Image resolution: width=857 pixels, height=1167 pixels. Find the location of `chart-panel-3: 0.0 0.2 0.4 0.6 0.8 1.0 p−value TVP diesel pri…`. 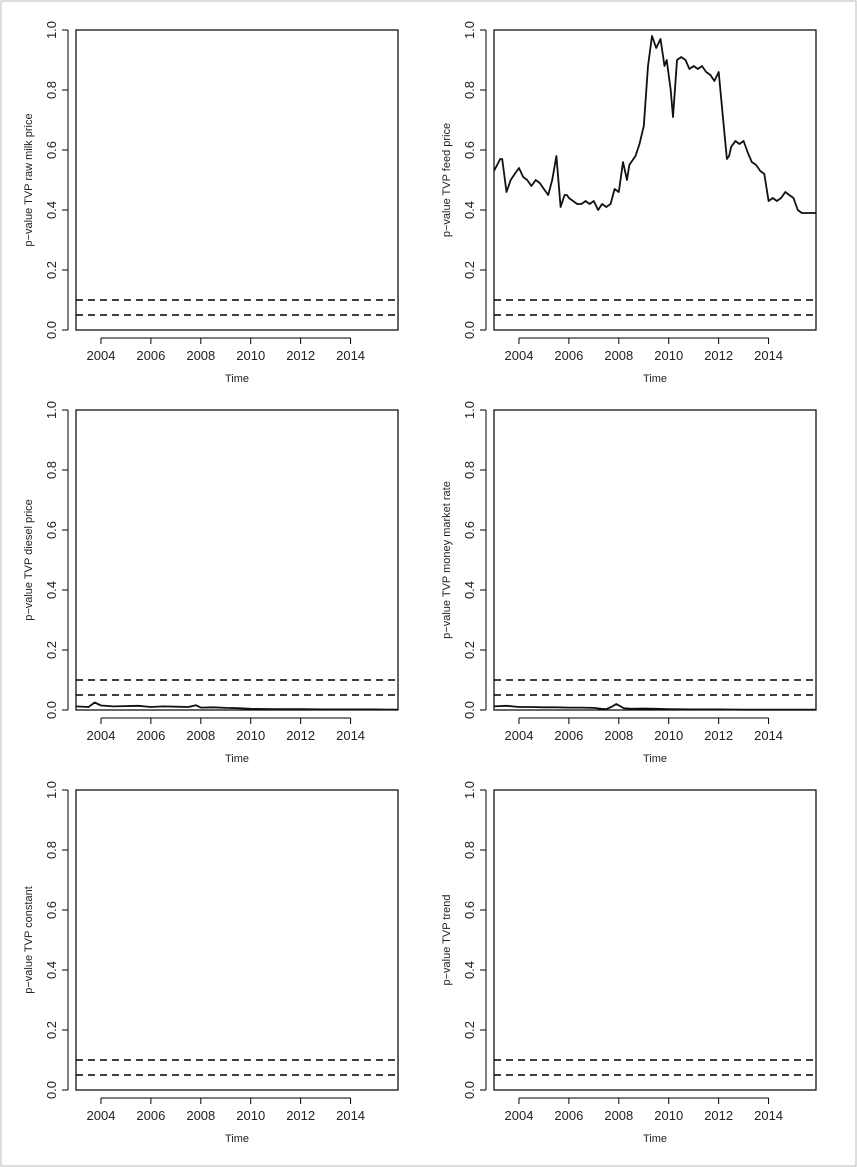

chart-panel-3: 0.0 0.2 0.4 0.6 0.8 1.0 p−value TVP diesel pri… is located at coordinates (211, 583).